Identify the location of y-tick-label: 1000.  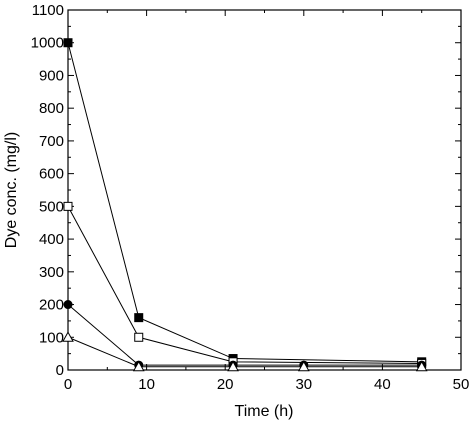
(47, 43).